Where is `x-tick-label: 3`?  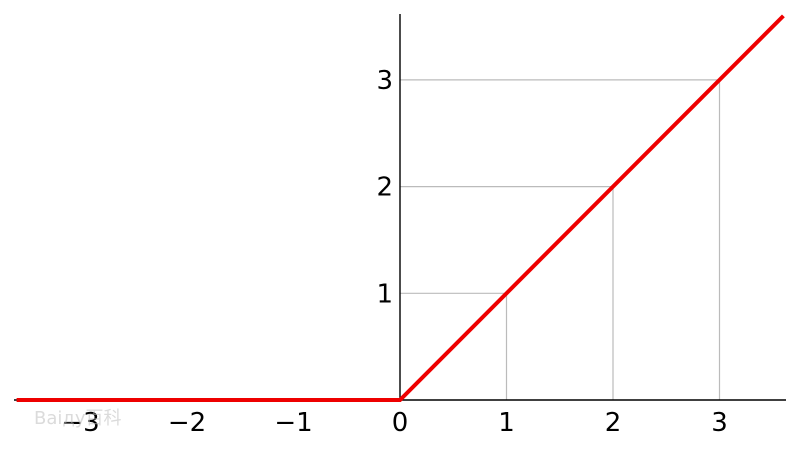 x-tick-label: 3 is located at coordinates (719, 423).